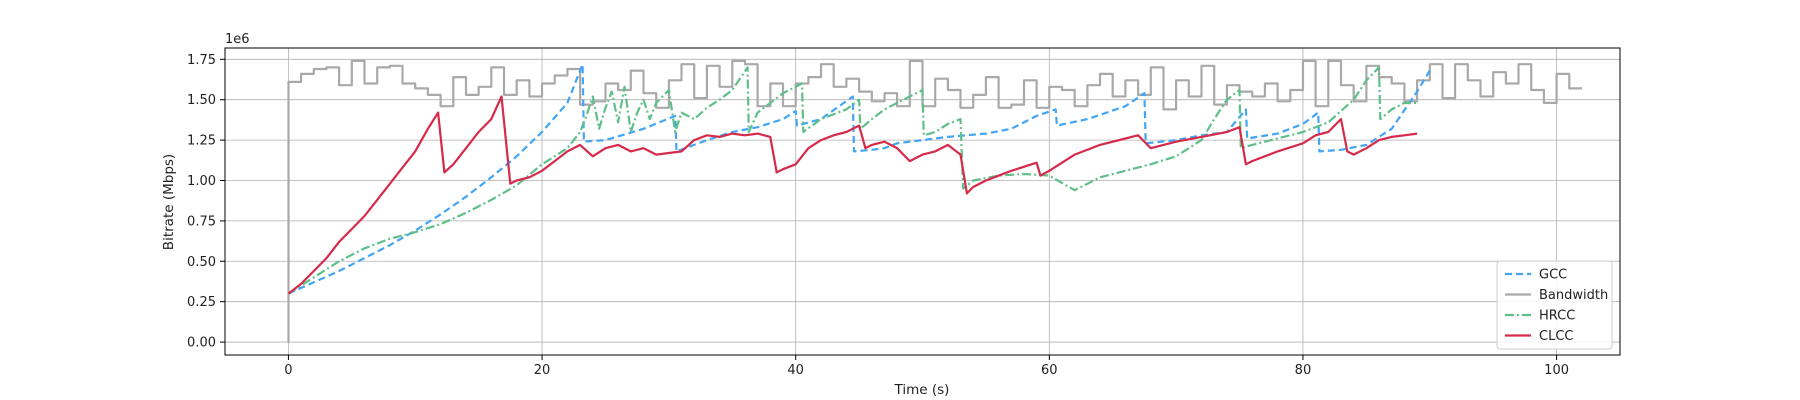 The image size is (1800, 400). I want to click on y-tick-label: 1.50, so click(201, 100).